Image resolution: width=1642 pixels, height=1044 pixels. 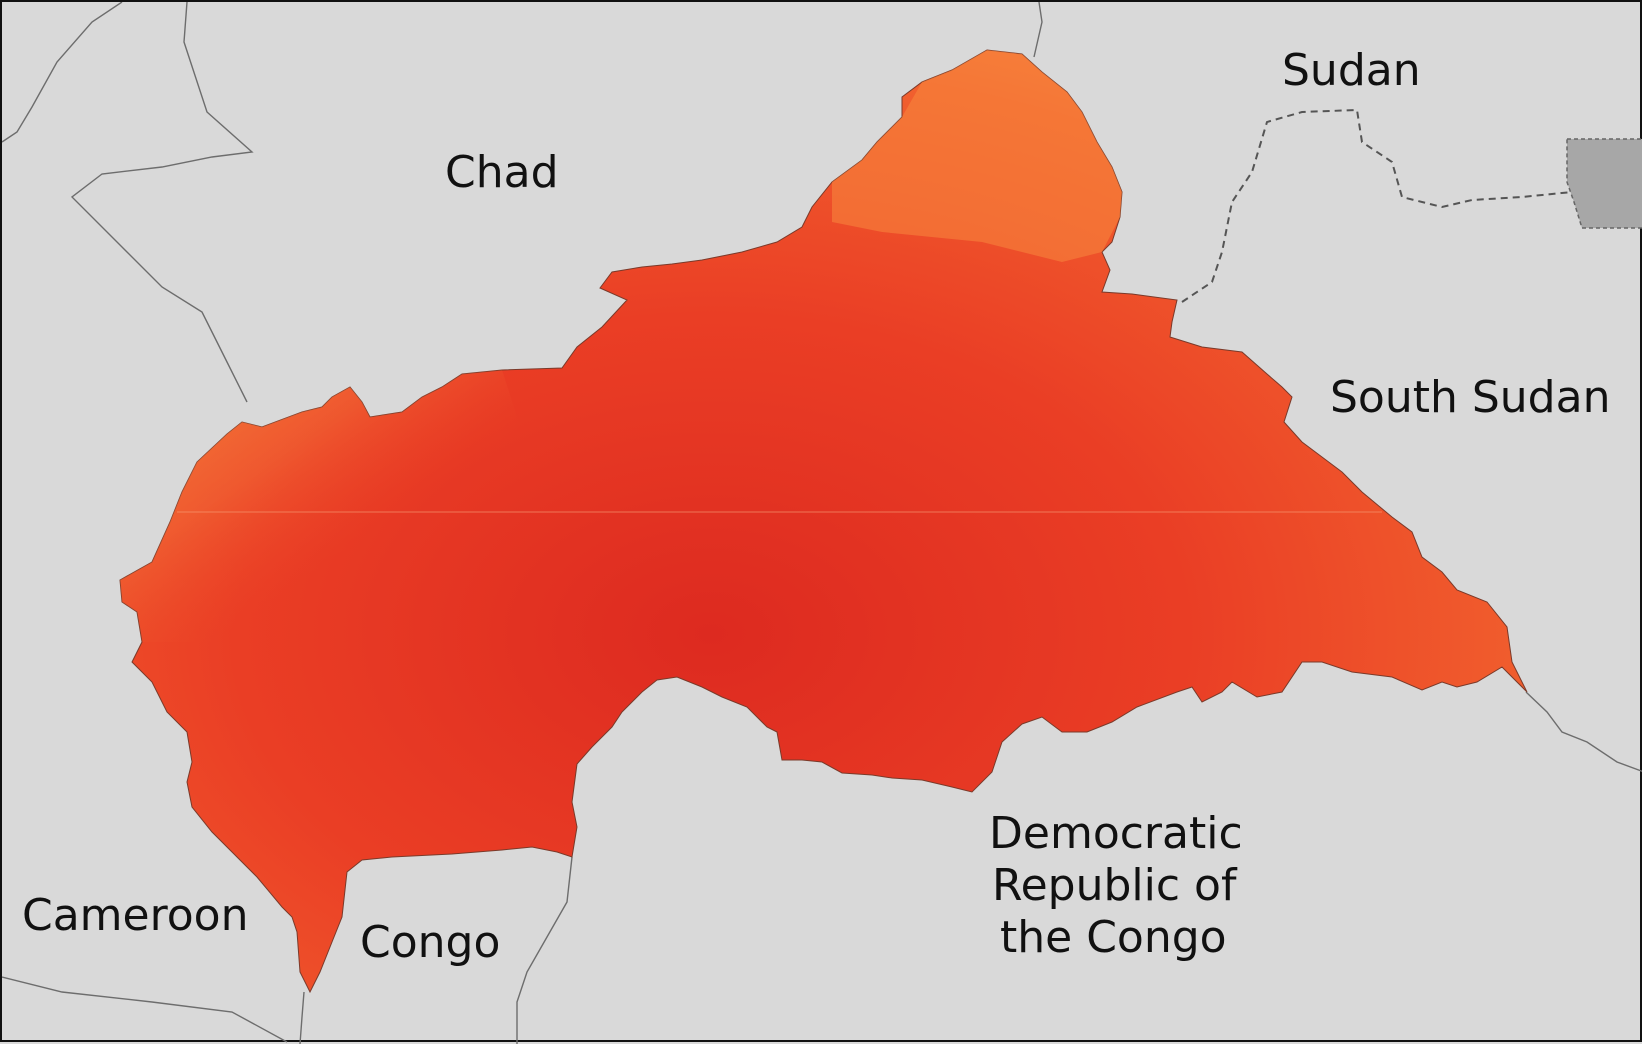 What do you see at coordinates (1583, 732) in the screenshot?
I see `border-drc-south-sudan` at bounding box center [1583, 732].